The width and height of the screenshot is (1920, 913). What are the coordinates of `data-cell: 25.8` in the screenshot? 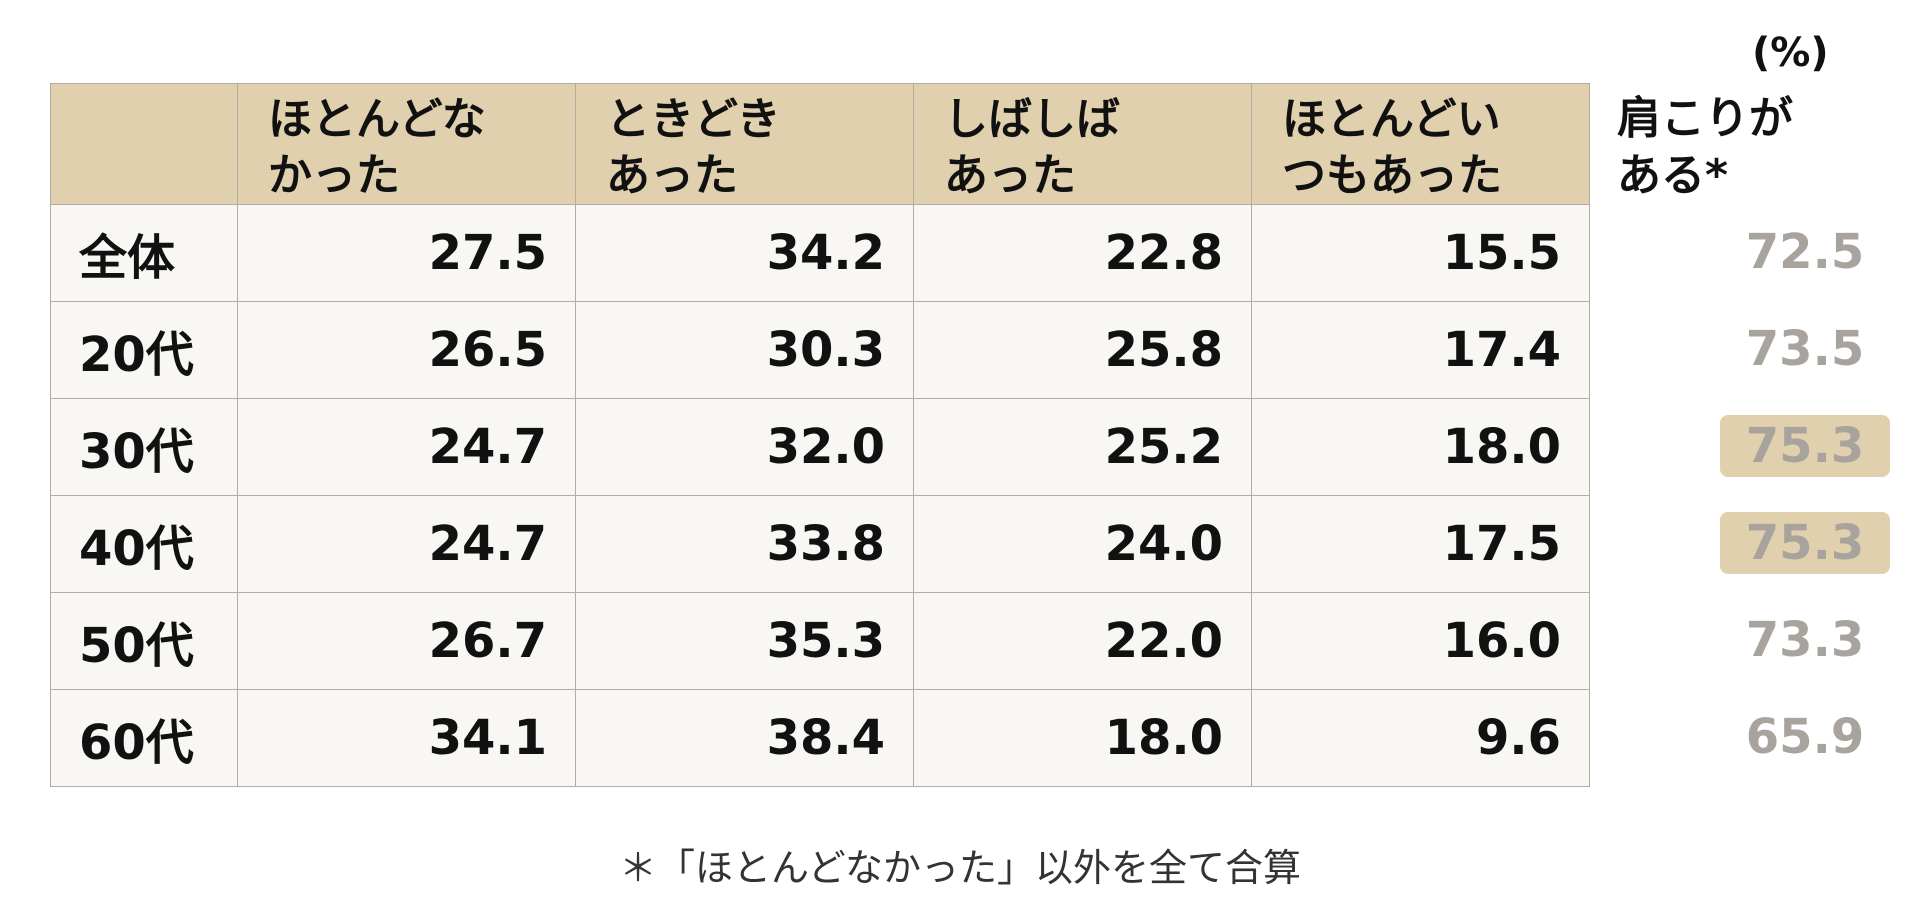 It's located at (1082, 350).